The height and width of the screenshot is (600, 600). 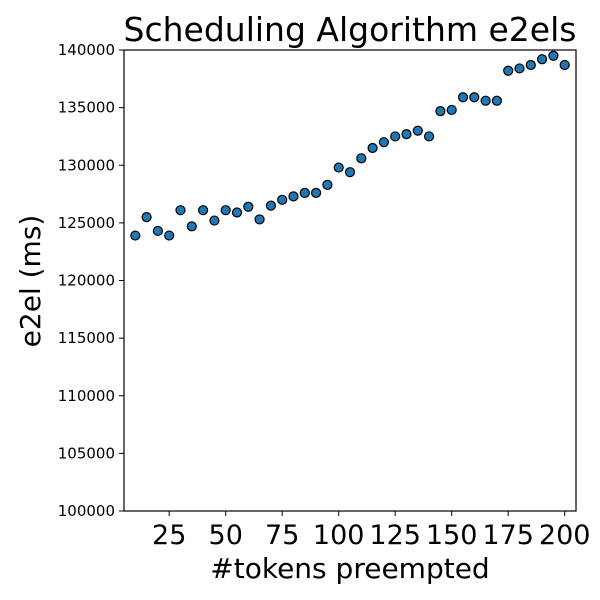 What do you see at coordinates (282, 535) in the screenshot?
I see `x-tick-label: 75` at bounding box center [282, 535].